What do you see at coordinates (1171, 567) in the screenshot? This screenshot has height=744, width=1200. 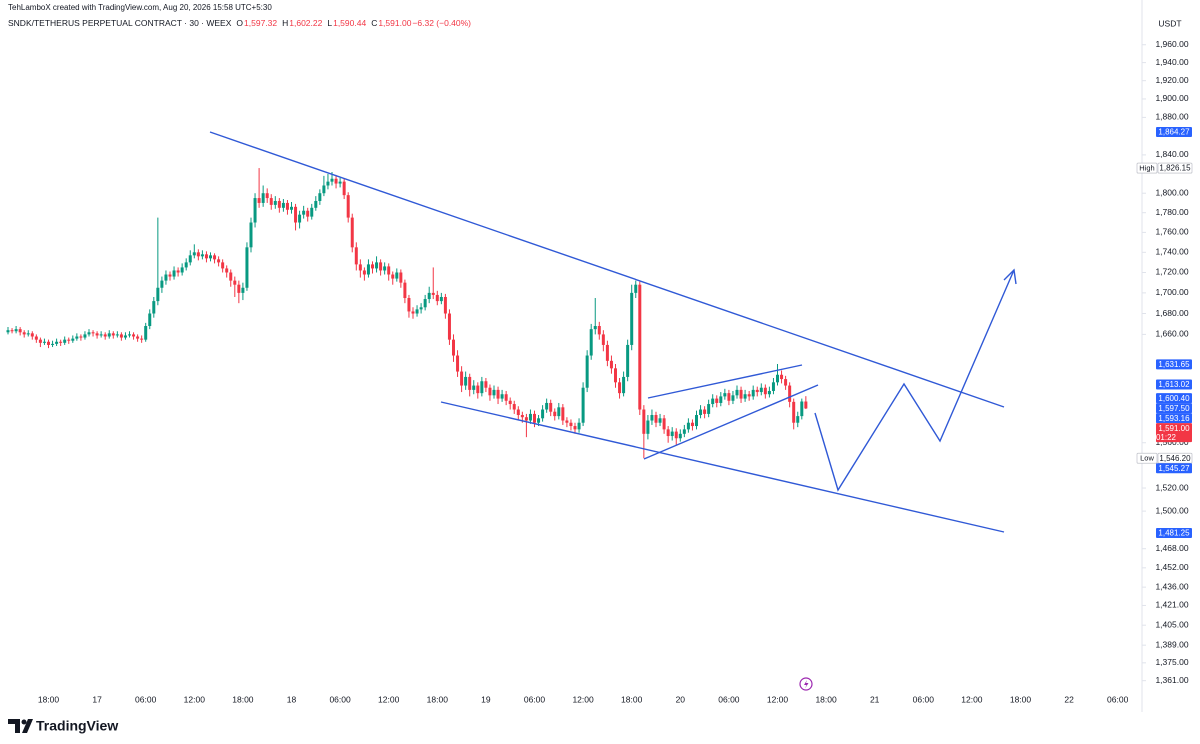 I see `y-tick-label: 1,452.00` at bounding box center [1171, 567].